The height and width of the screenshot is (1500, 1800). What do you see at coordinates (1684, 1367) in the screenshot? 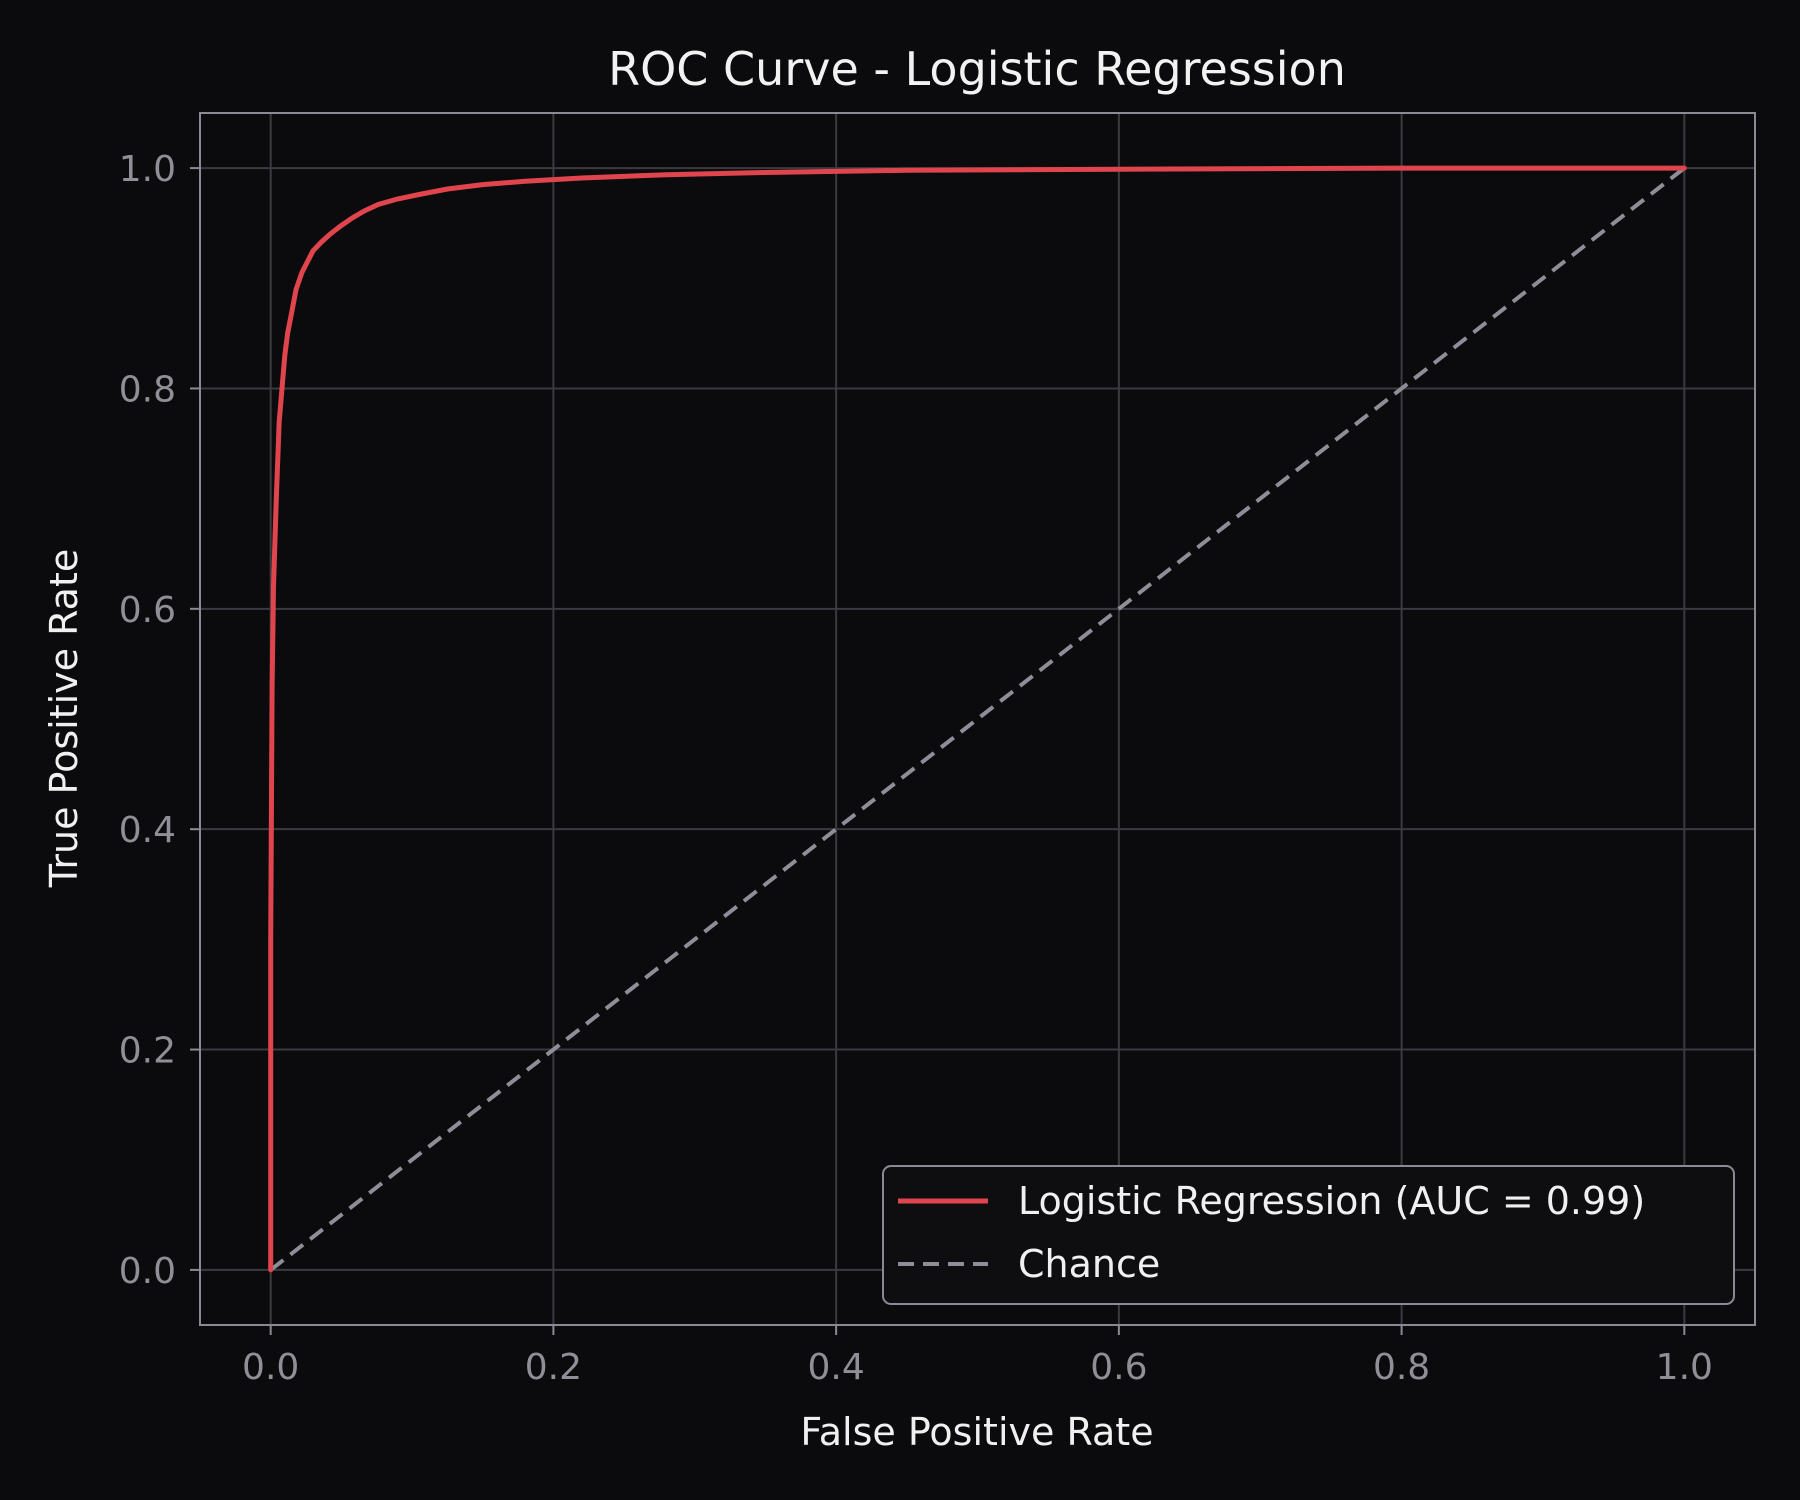
I see `x-tick-label: 1.0` at bounding box center [1684, 1367].